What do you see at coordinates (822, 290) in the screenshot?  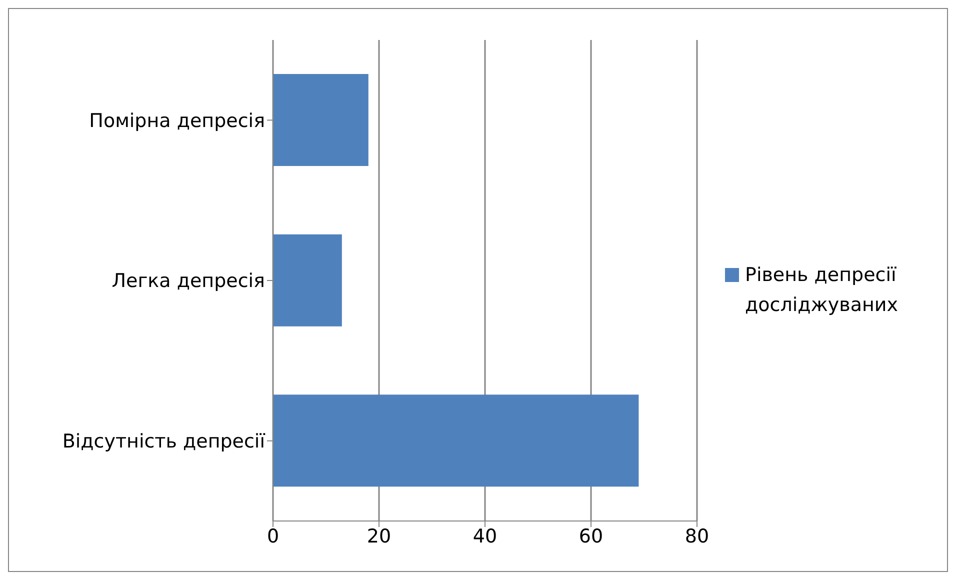 I see `legend-label: Рівень депресії досліджуваних` at bounding box center [822, 290].